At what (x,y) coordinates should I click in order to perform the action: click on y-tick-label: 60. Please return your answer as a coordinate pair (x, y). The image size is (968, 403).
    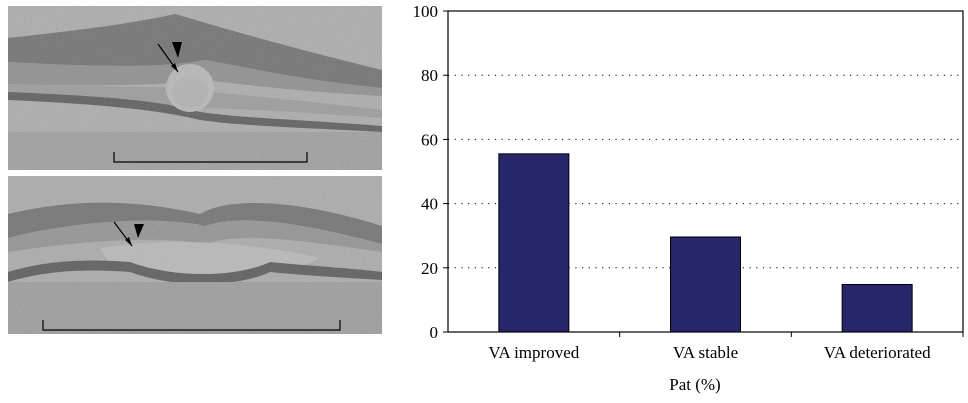
    Looking at the image, I should click on (429, 139).